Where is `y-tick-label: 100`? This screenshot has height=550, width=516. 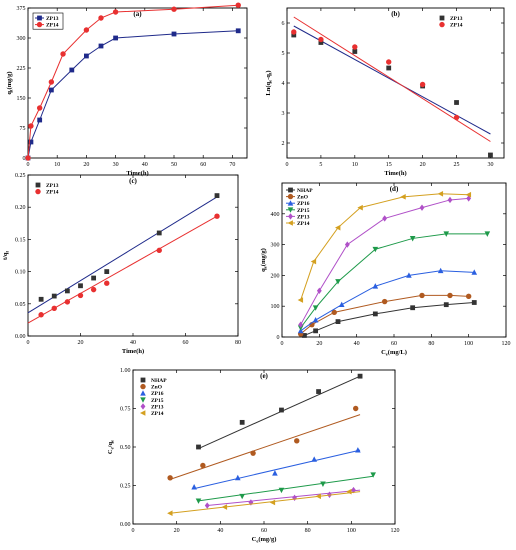 y-tick-label: 100 is located at coordinates (275, 307).